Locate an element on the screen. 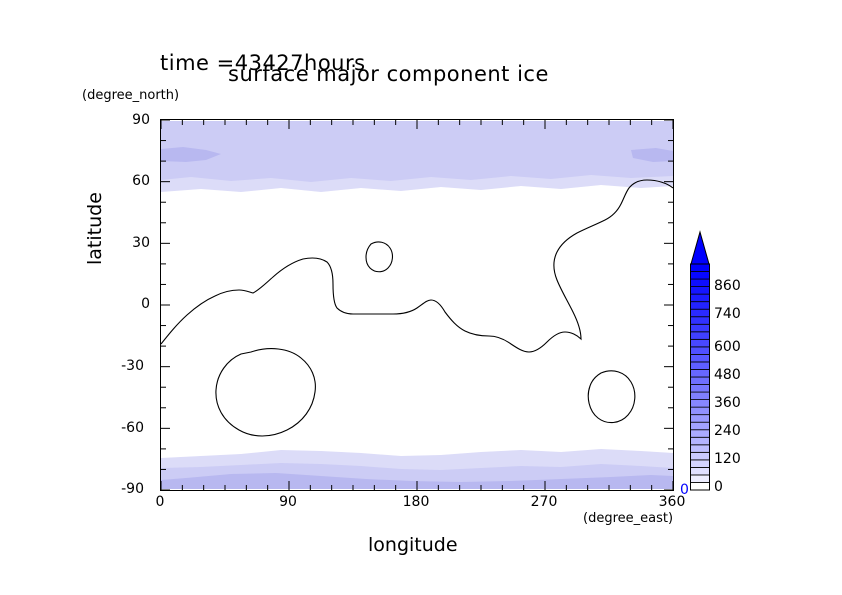  colorbar-label-0: 0 is located at coordinates (718, 487).